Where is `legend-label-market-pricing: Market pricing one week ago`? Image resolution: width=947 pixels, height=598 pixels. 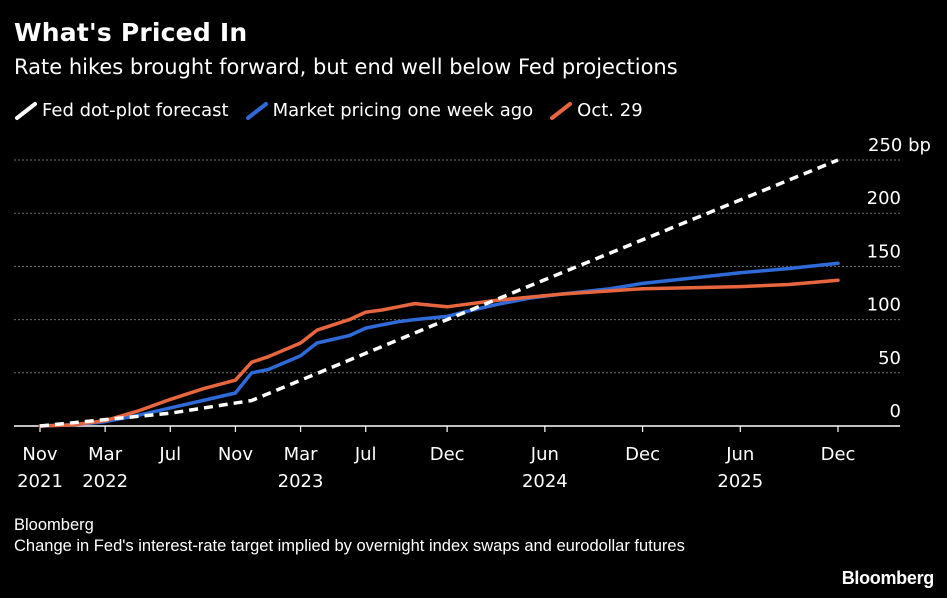 legend-label-market-pricing: Market pricing one week ago is located at coordinates (403, 110).